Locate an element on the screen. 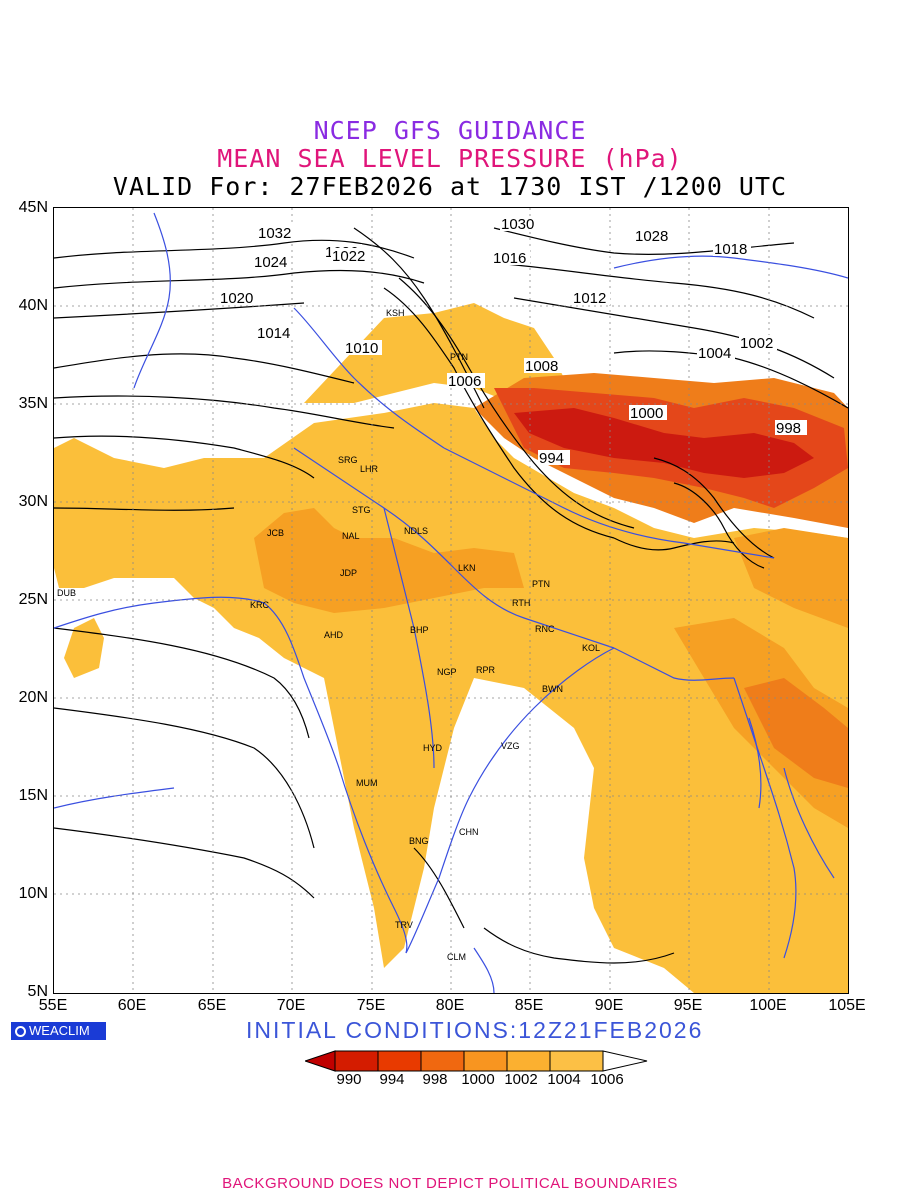 This screenshot has width=900, height=1200. colorbar-label: 1000 is located at coordinates (478, 1079).